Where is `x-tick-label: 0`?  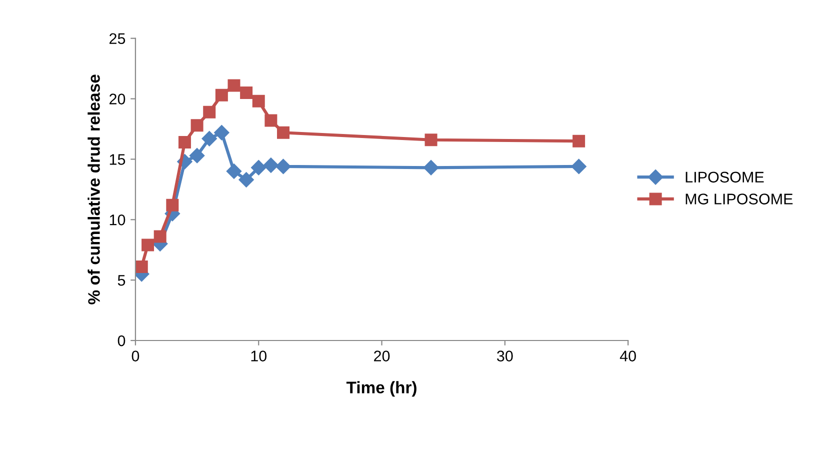
x-tick-label: 0 is located at coordinates (136, 356).